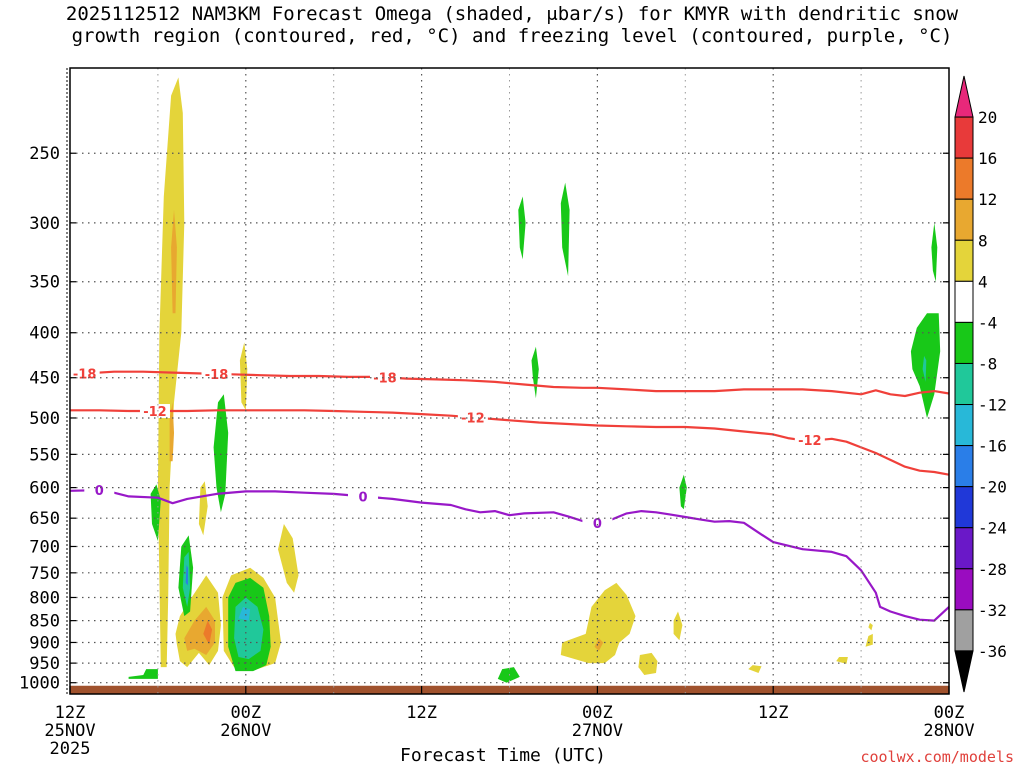  Describe the element at coordinates (44, 489) in the screenshot. I see `y-tick-label: 600` at that location.